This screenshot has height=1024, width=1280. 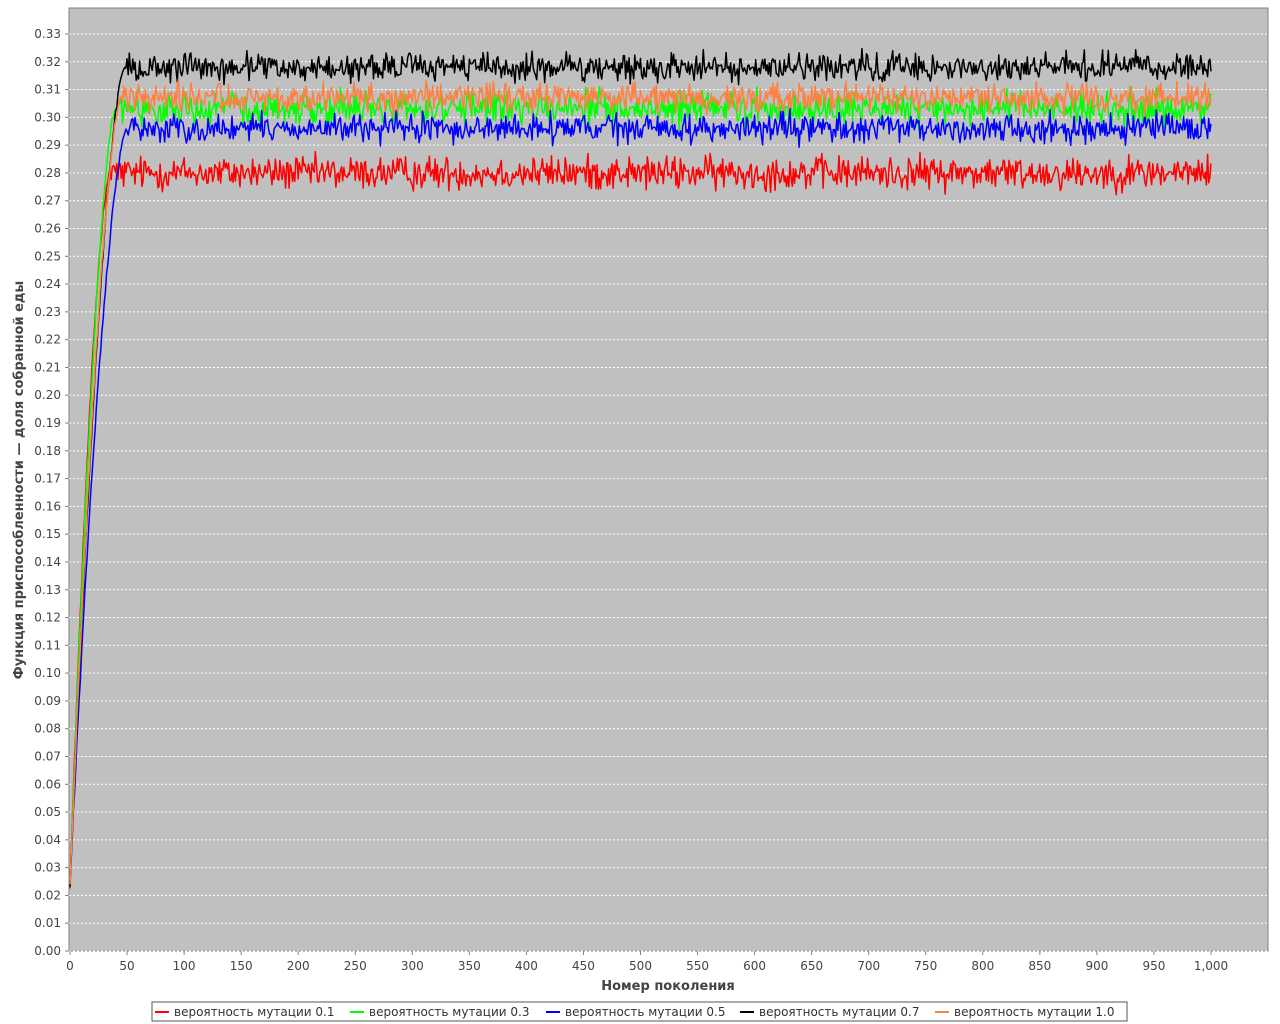 I want to click on y-tick-label: 0.30, so click(x=47, y=117).